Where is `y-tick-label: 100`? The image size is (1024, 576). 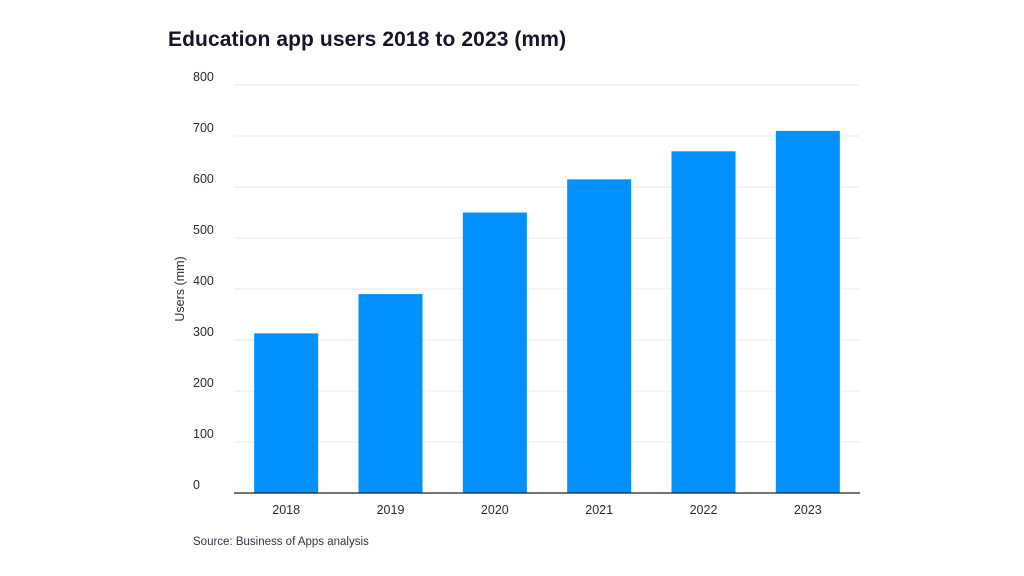
y-tick-label: 100 is located at coordinates (203, 434).